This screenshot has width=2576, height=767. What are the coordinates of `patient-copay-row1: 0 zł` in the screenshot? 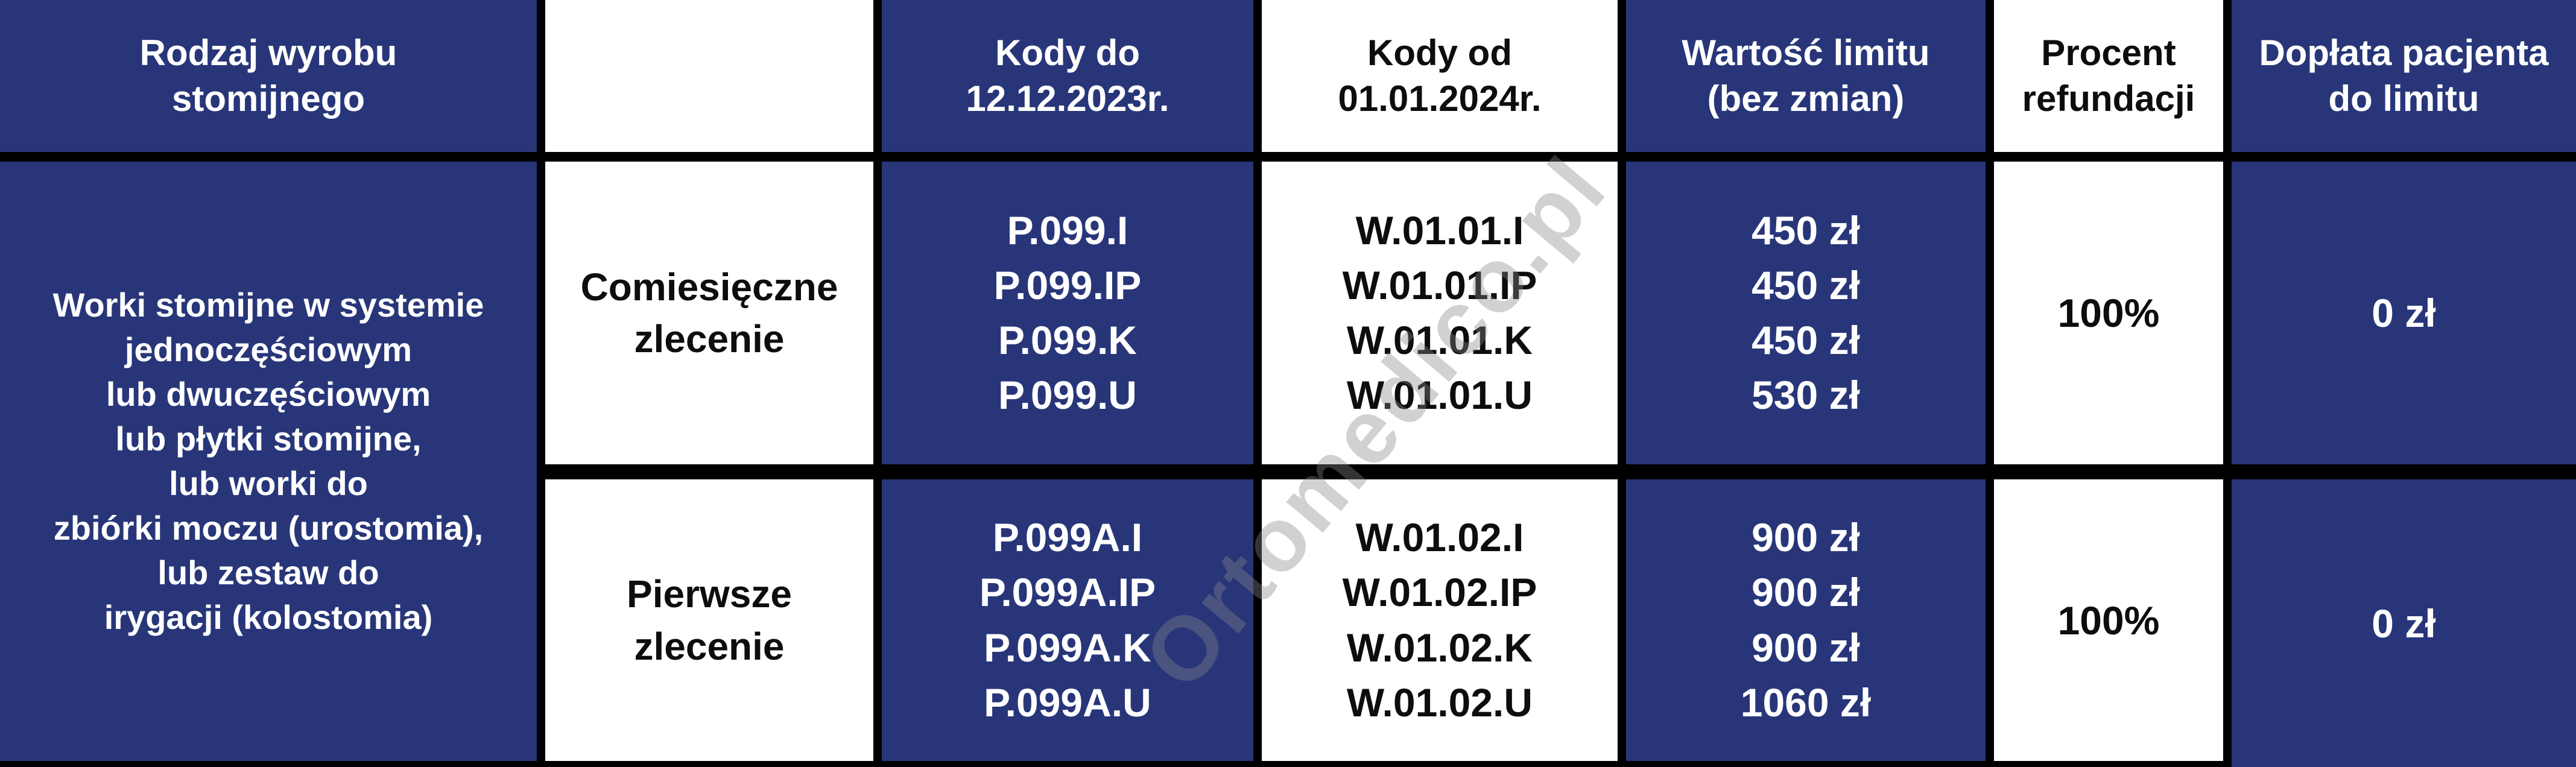 It's located at (2404, 313).